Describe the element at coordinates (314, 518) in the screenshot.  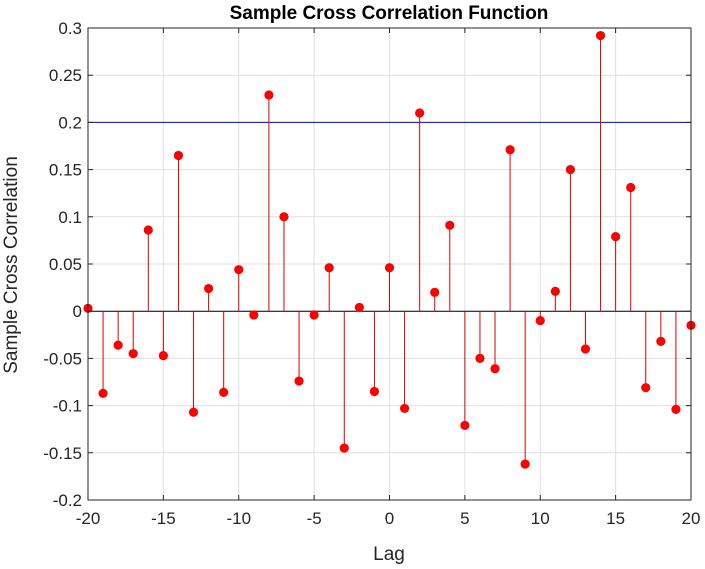
I see `x-tick-label: -5` at that location.